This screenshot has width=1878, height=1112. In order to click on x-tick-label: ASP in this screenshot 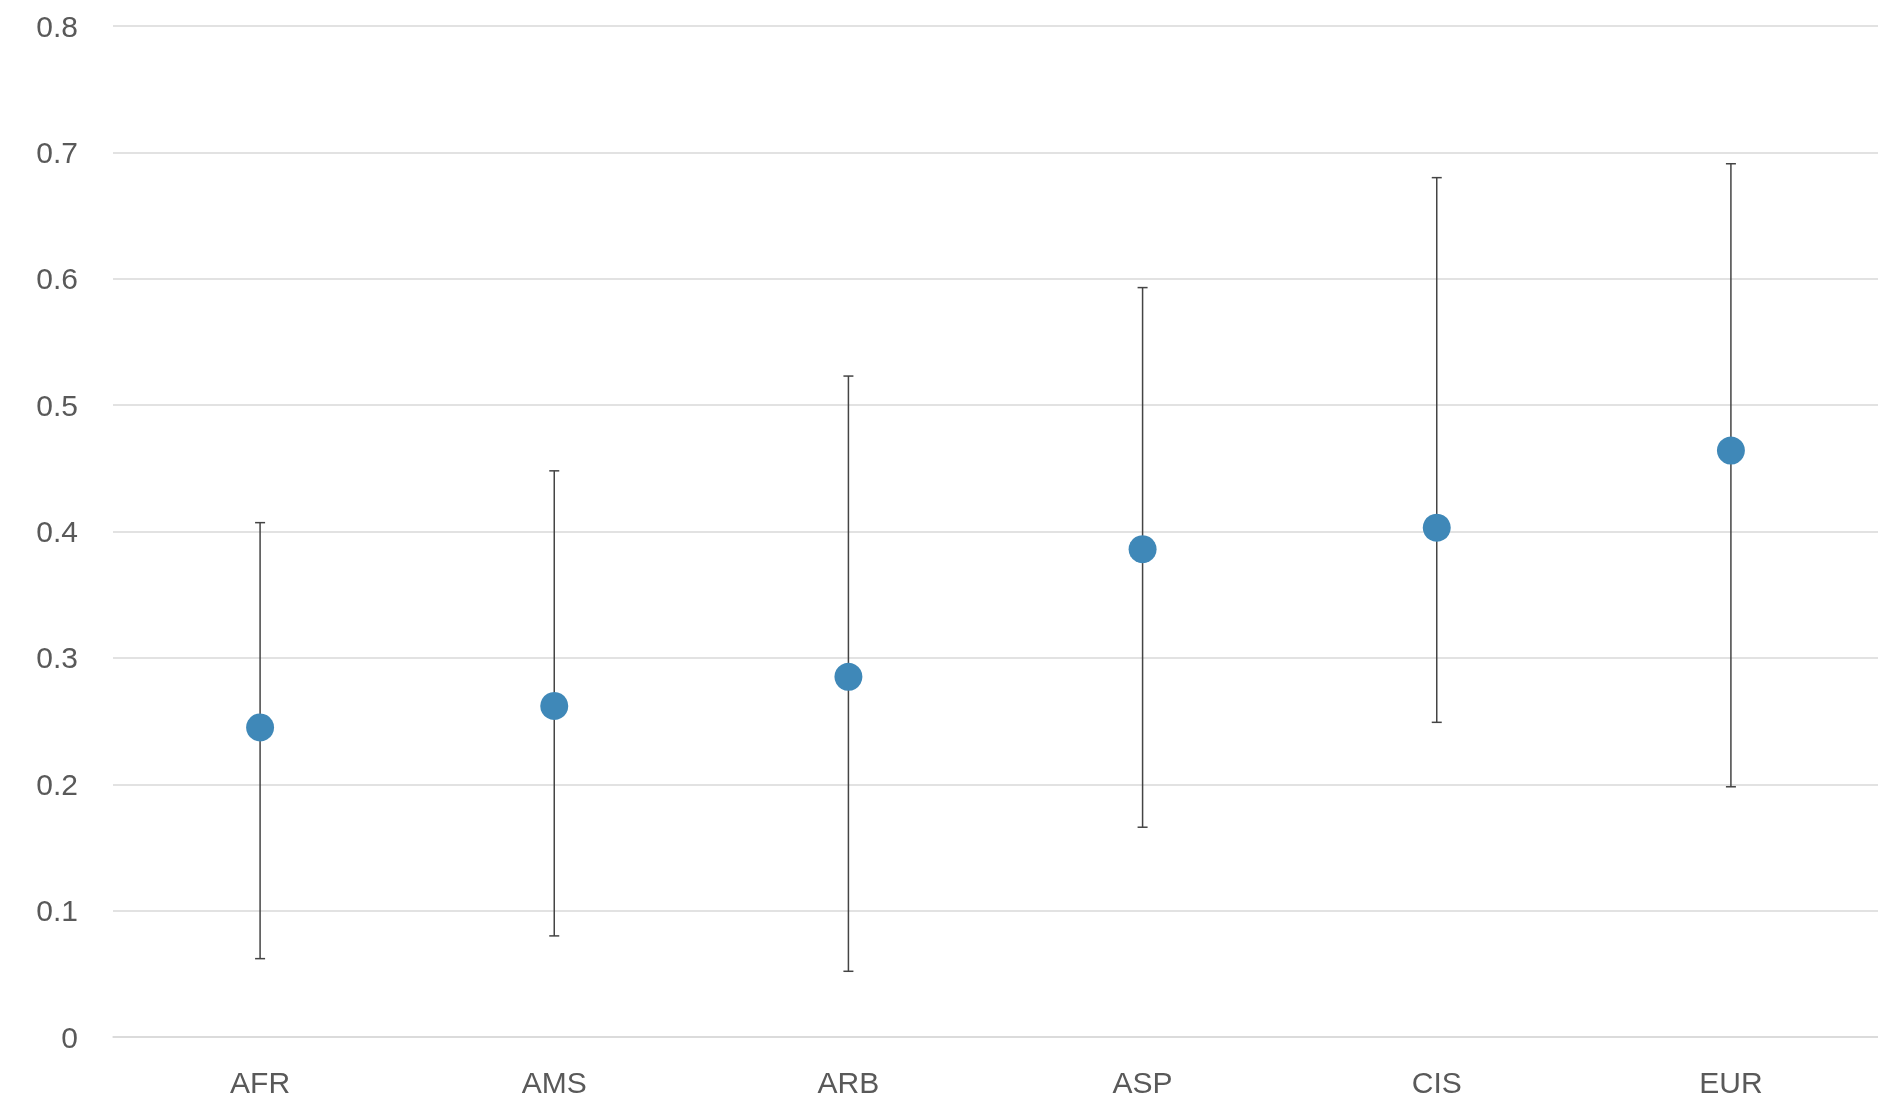, I will do `click(1142, 1082)`.